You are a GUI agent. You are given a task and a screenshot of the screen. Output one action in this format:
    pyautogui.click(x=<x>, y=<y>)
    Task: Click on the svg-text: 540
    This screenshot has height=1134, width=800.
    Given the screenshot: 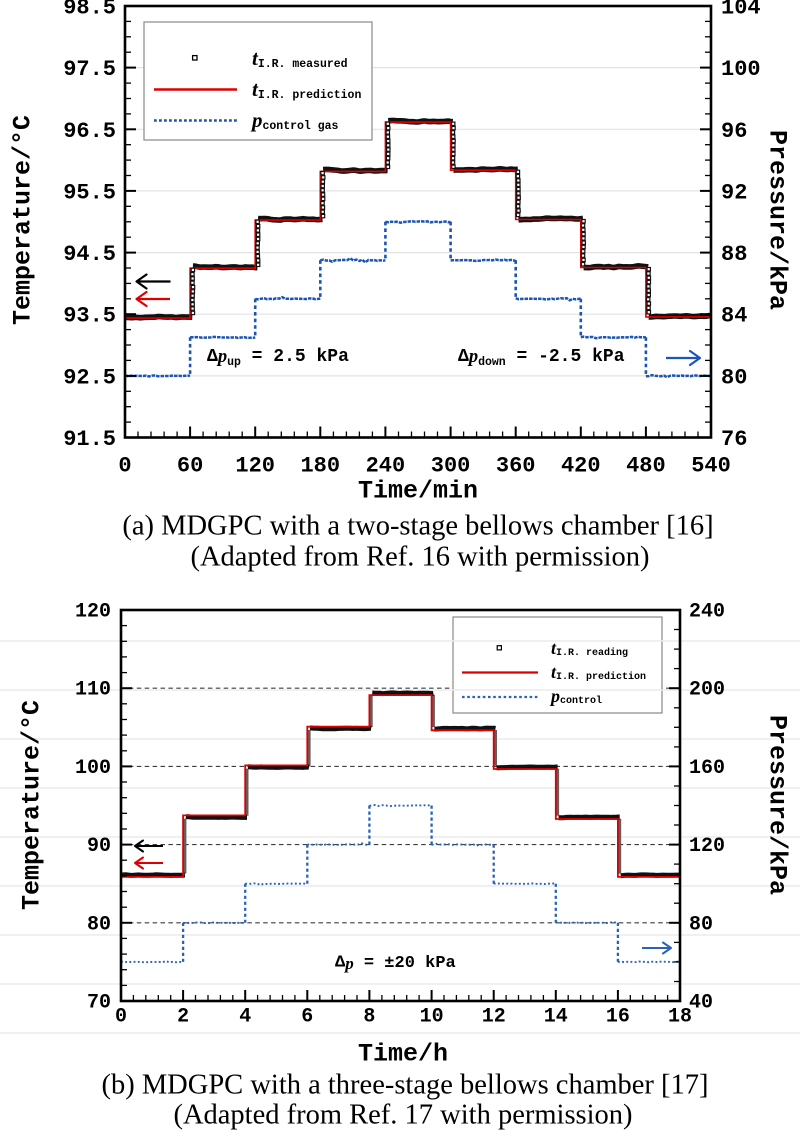 What is the action you would take?
    pyautogui.click(x=711, y=466)
    